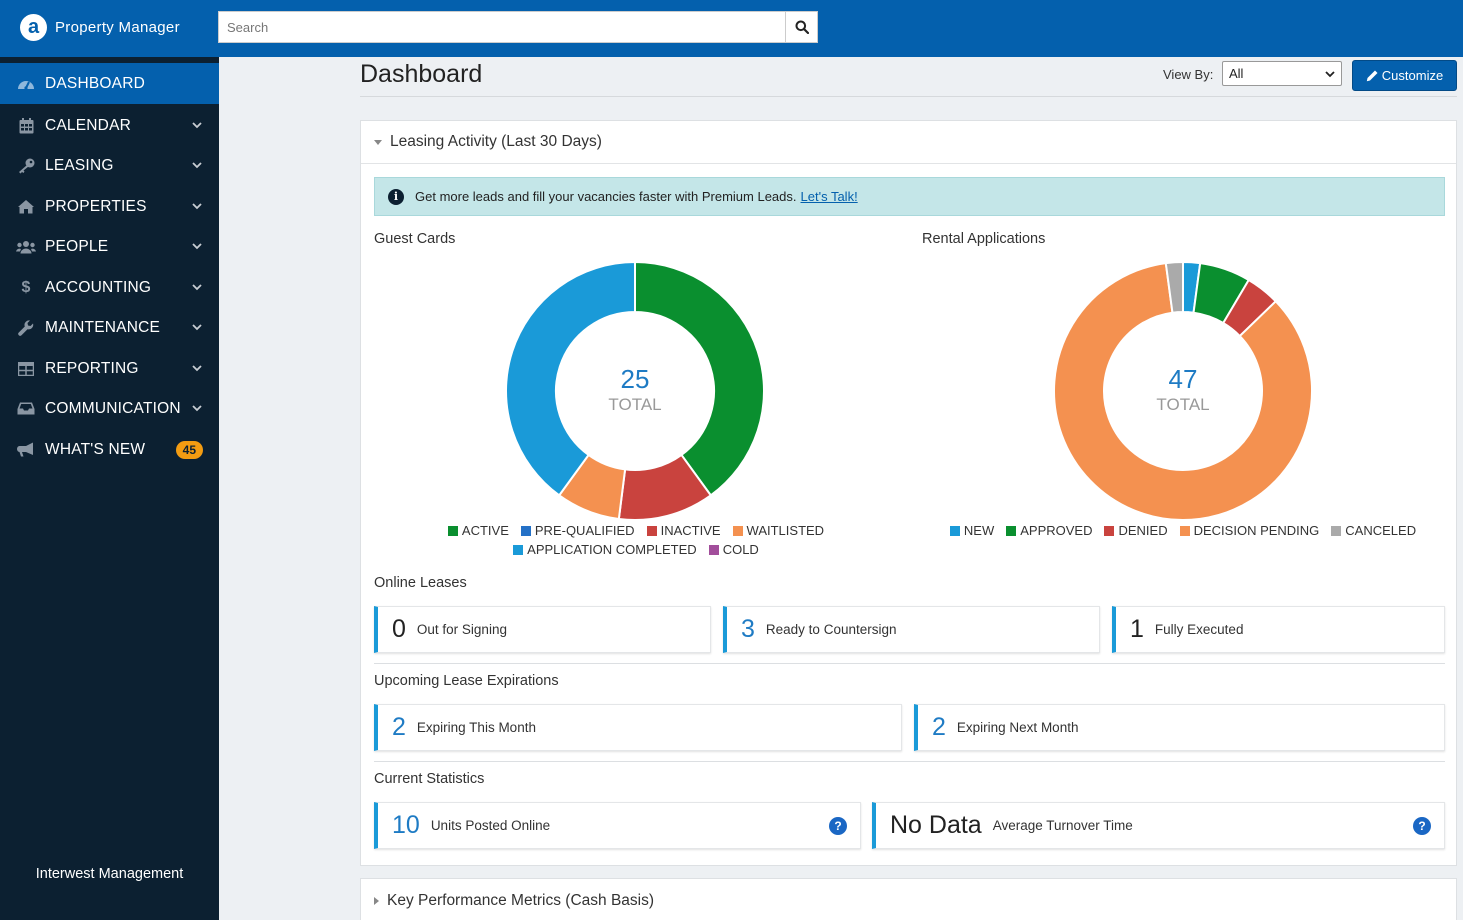 The image size is (1463, 920). I want to click on sidebar-item-label: REPORTING, so click(92, 368).